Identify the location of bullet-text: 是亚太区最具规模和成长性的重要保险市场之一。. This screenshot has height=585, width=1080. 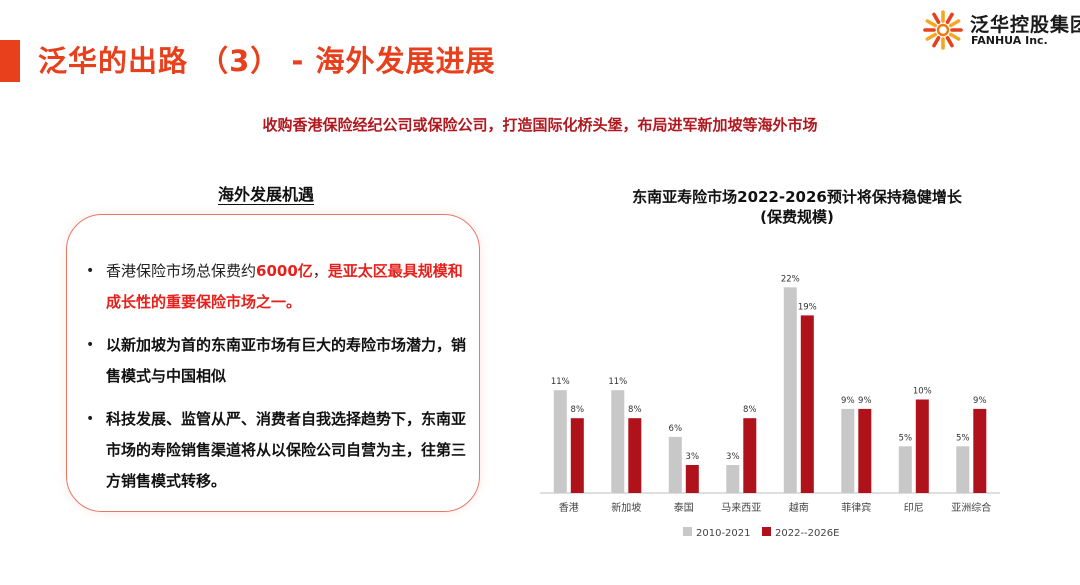
(284, 286).